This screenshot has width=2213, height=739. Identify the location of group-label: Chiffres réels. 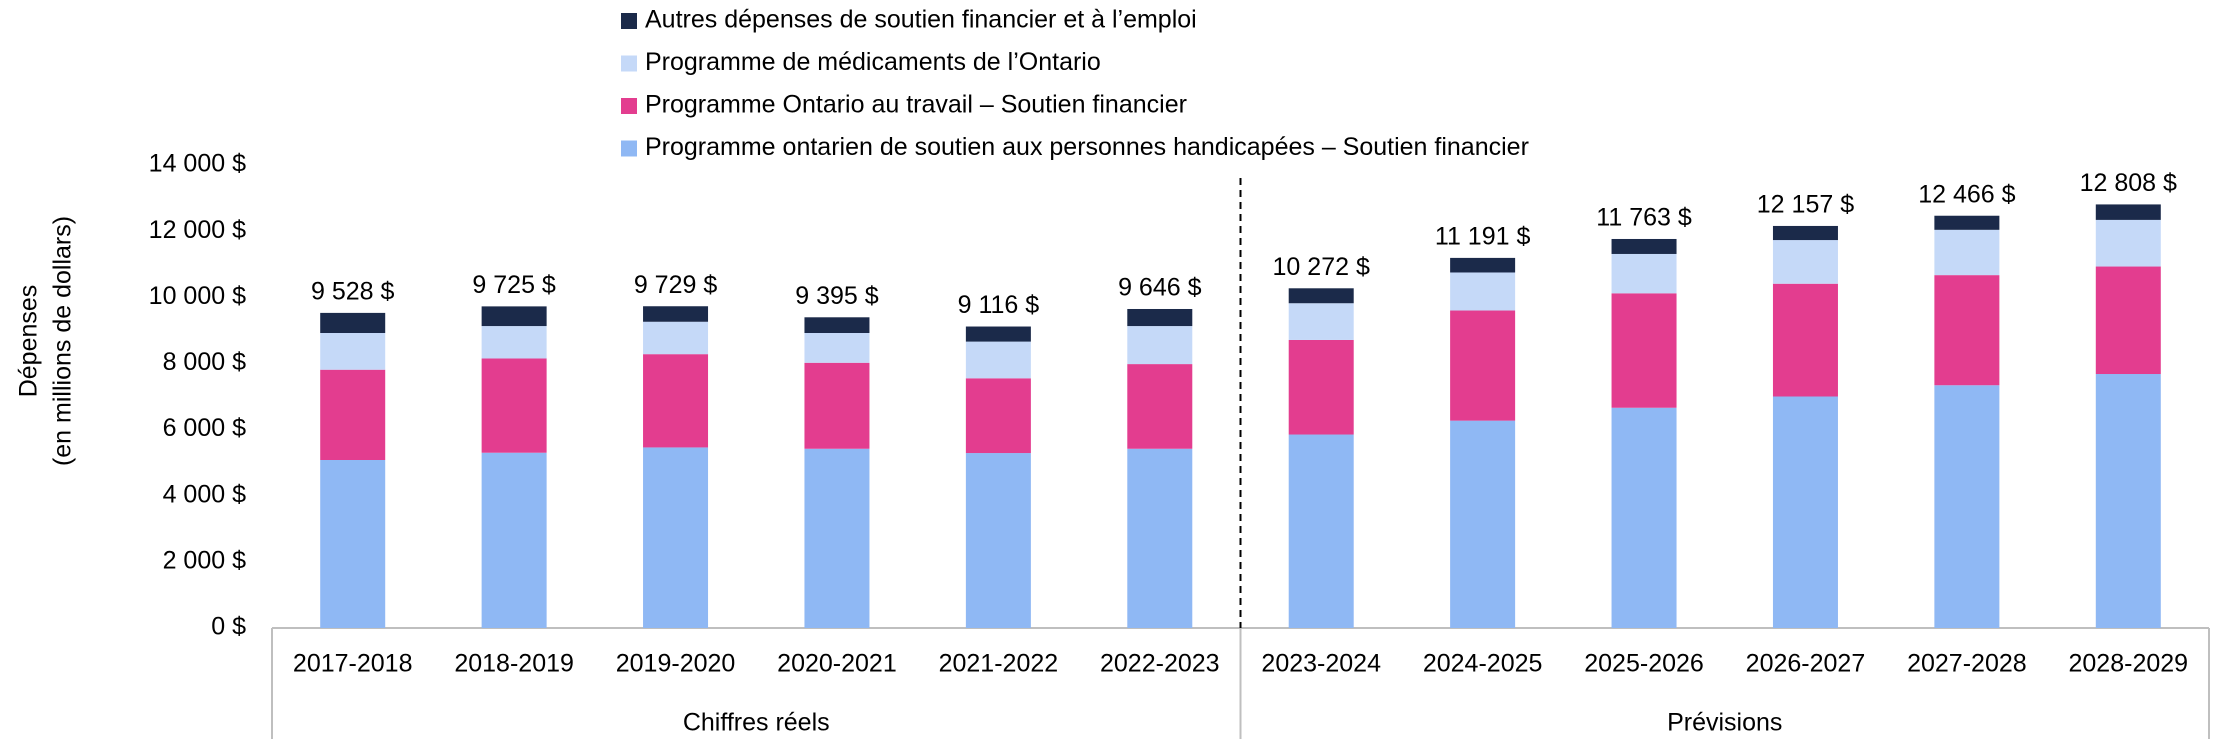
(756, 723).